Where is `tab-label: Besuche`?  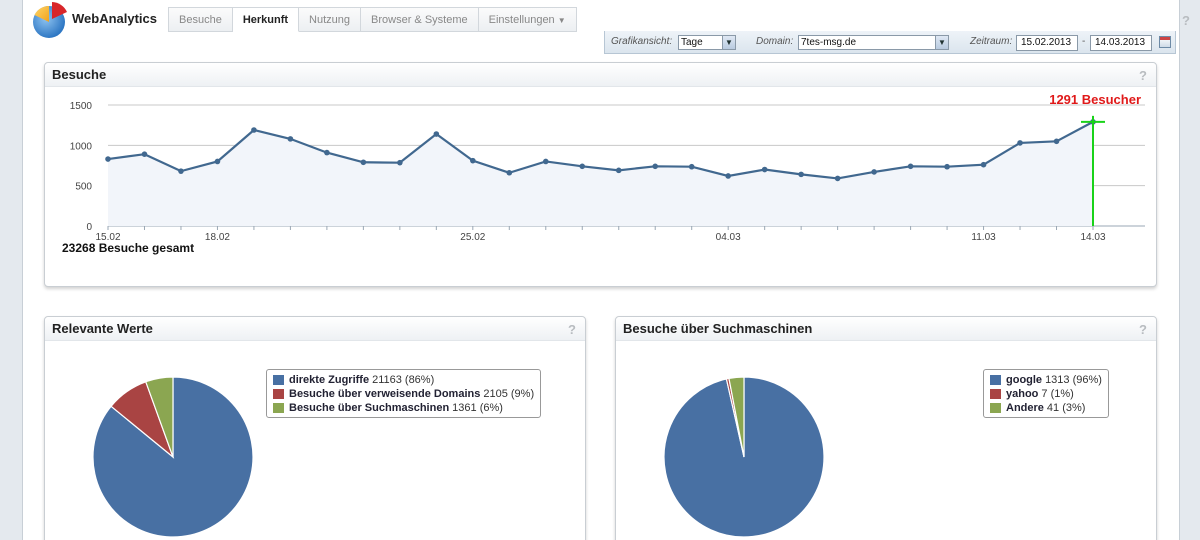
tab-label: Besuche is located at coordinates (200, 20).